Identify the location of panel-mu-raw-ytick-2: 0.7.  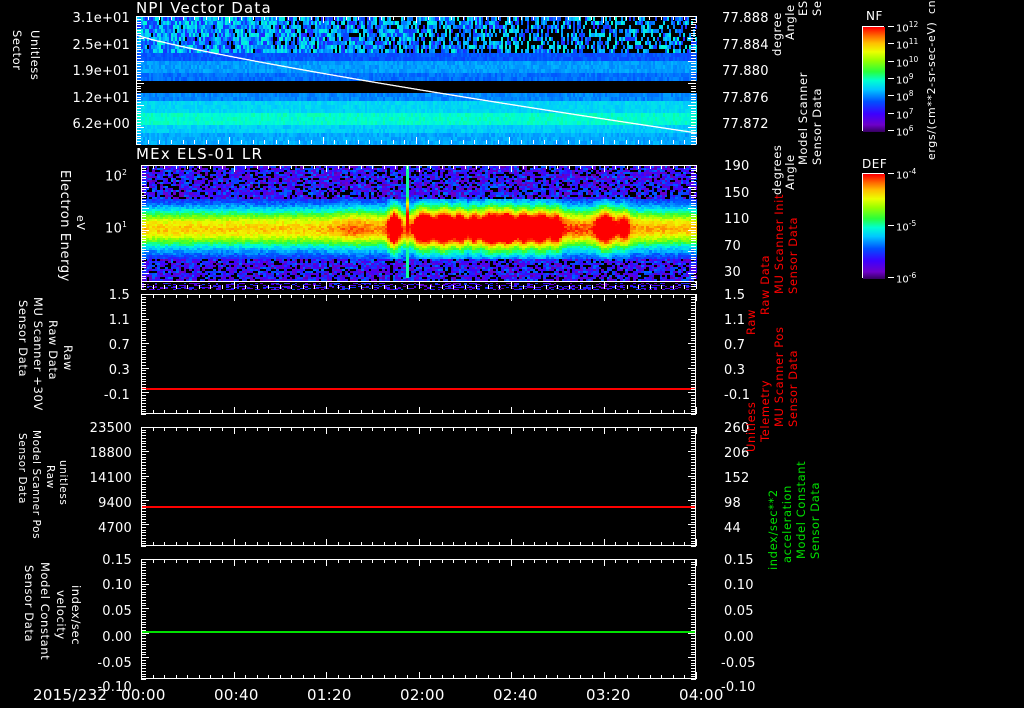
(119, 345).